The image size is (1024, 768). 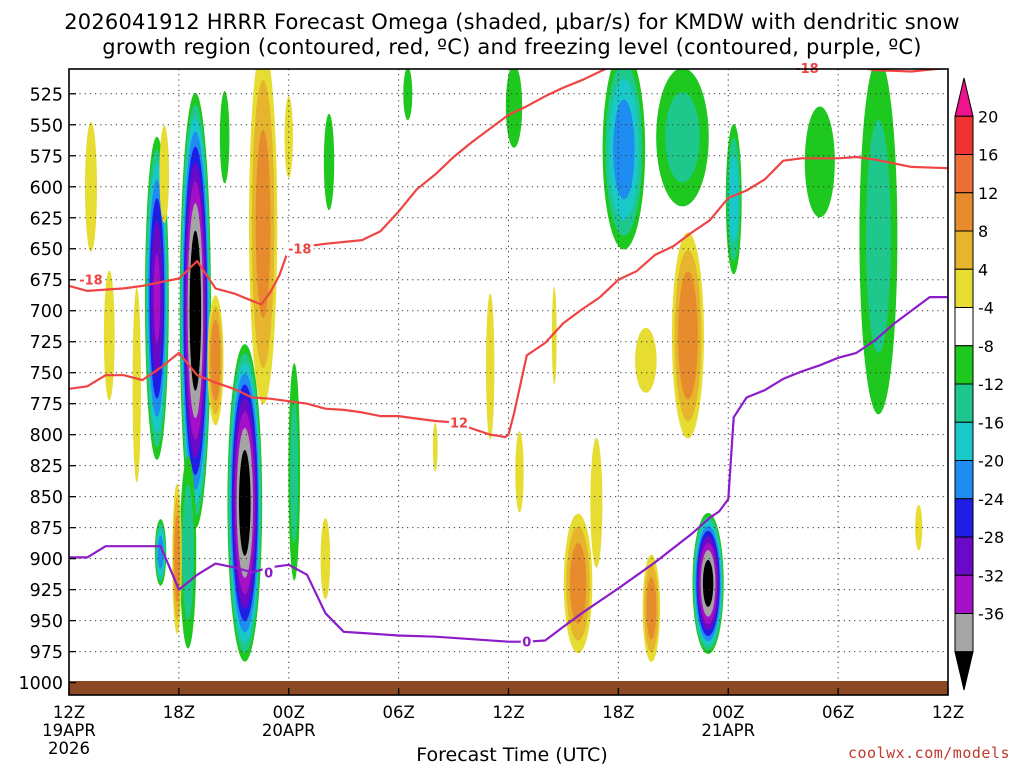 I want to click on colorbar-label: -4, so click(x=986, y=308).